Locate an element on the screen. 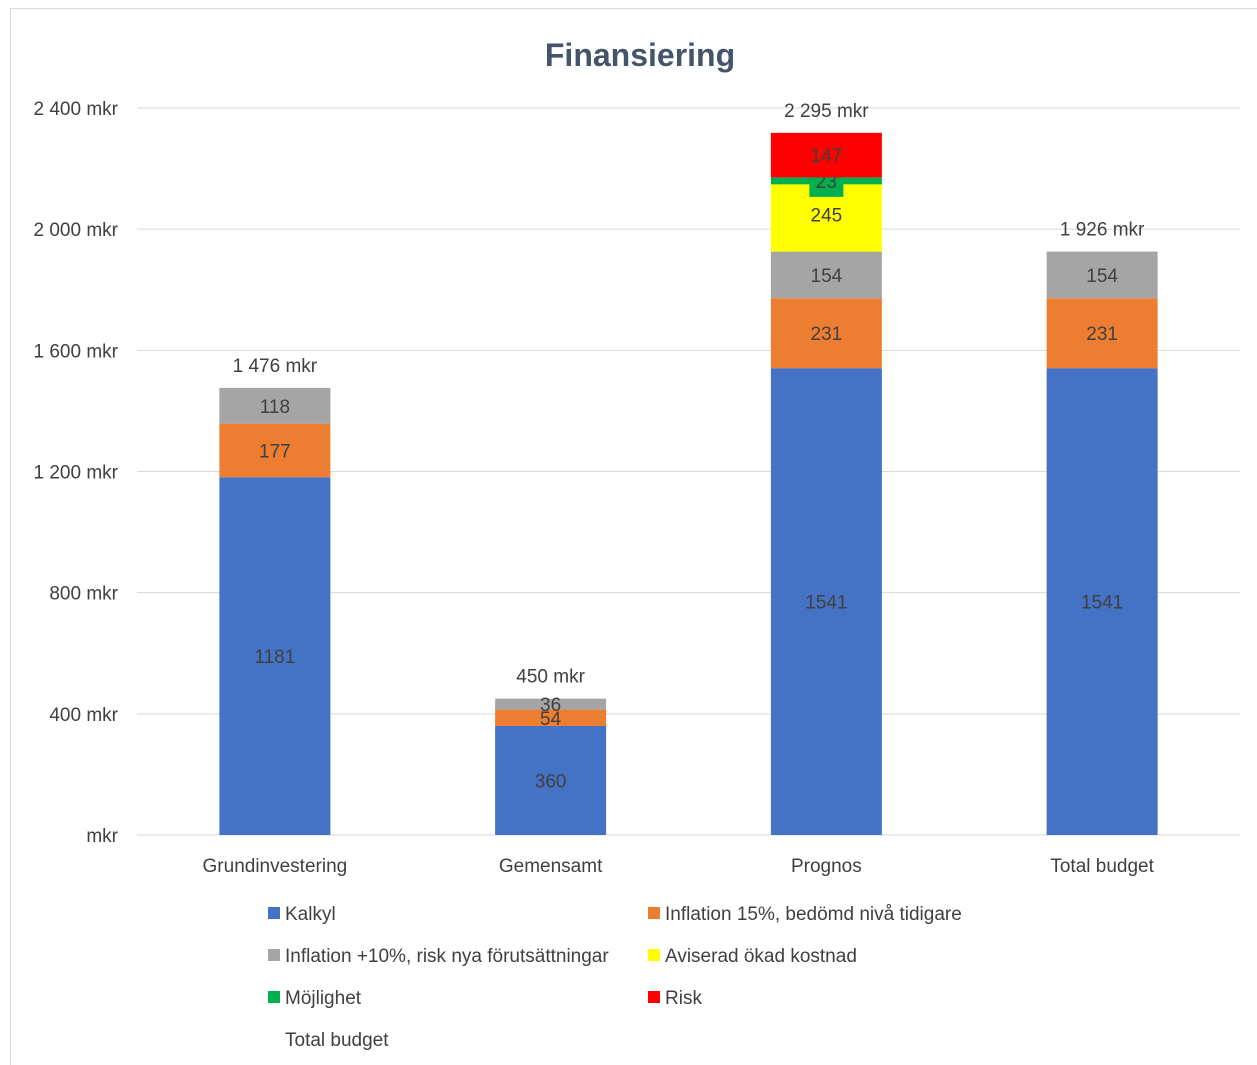 Image resolution: width=1257 pixels, height=1065 pixels. y-tick-label: 400 mkr is located at coordinates (83, 715).